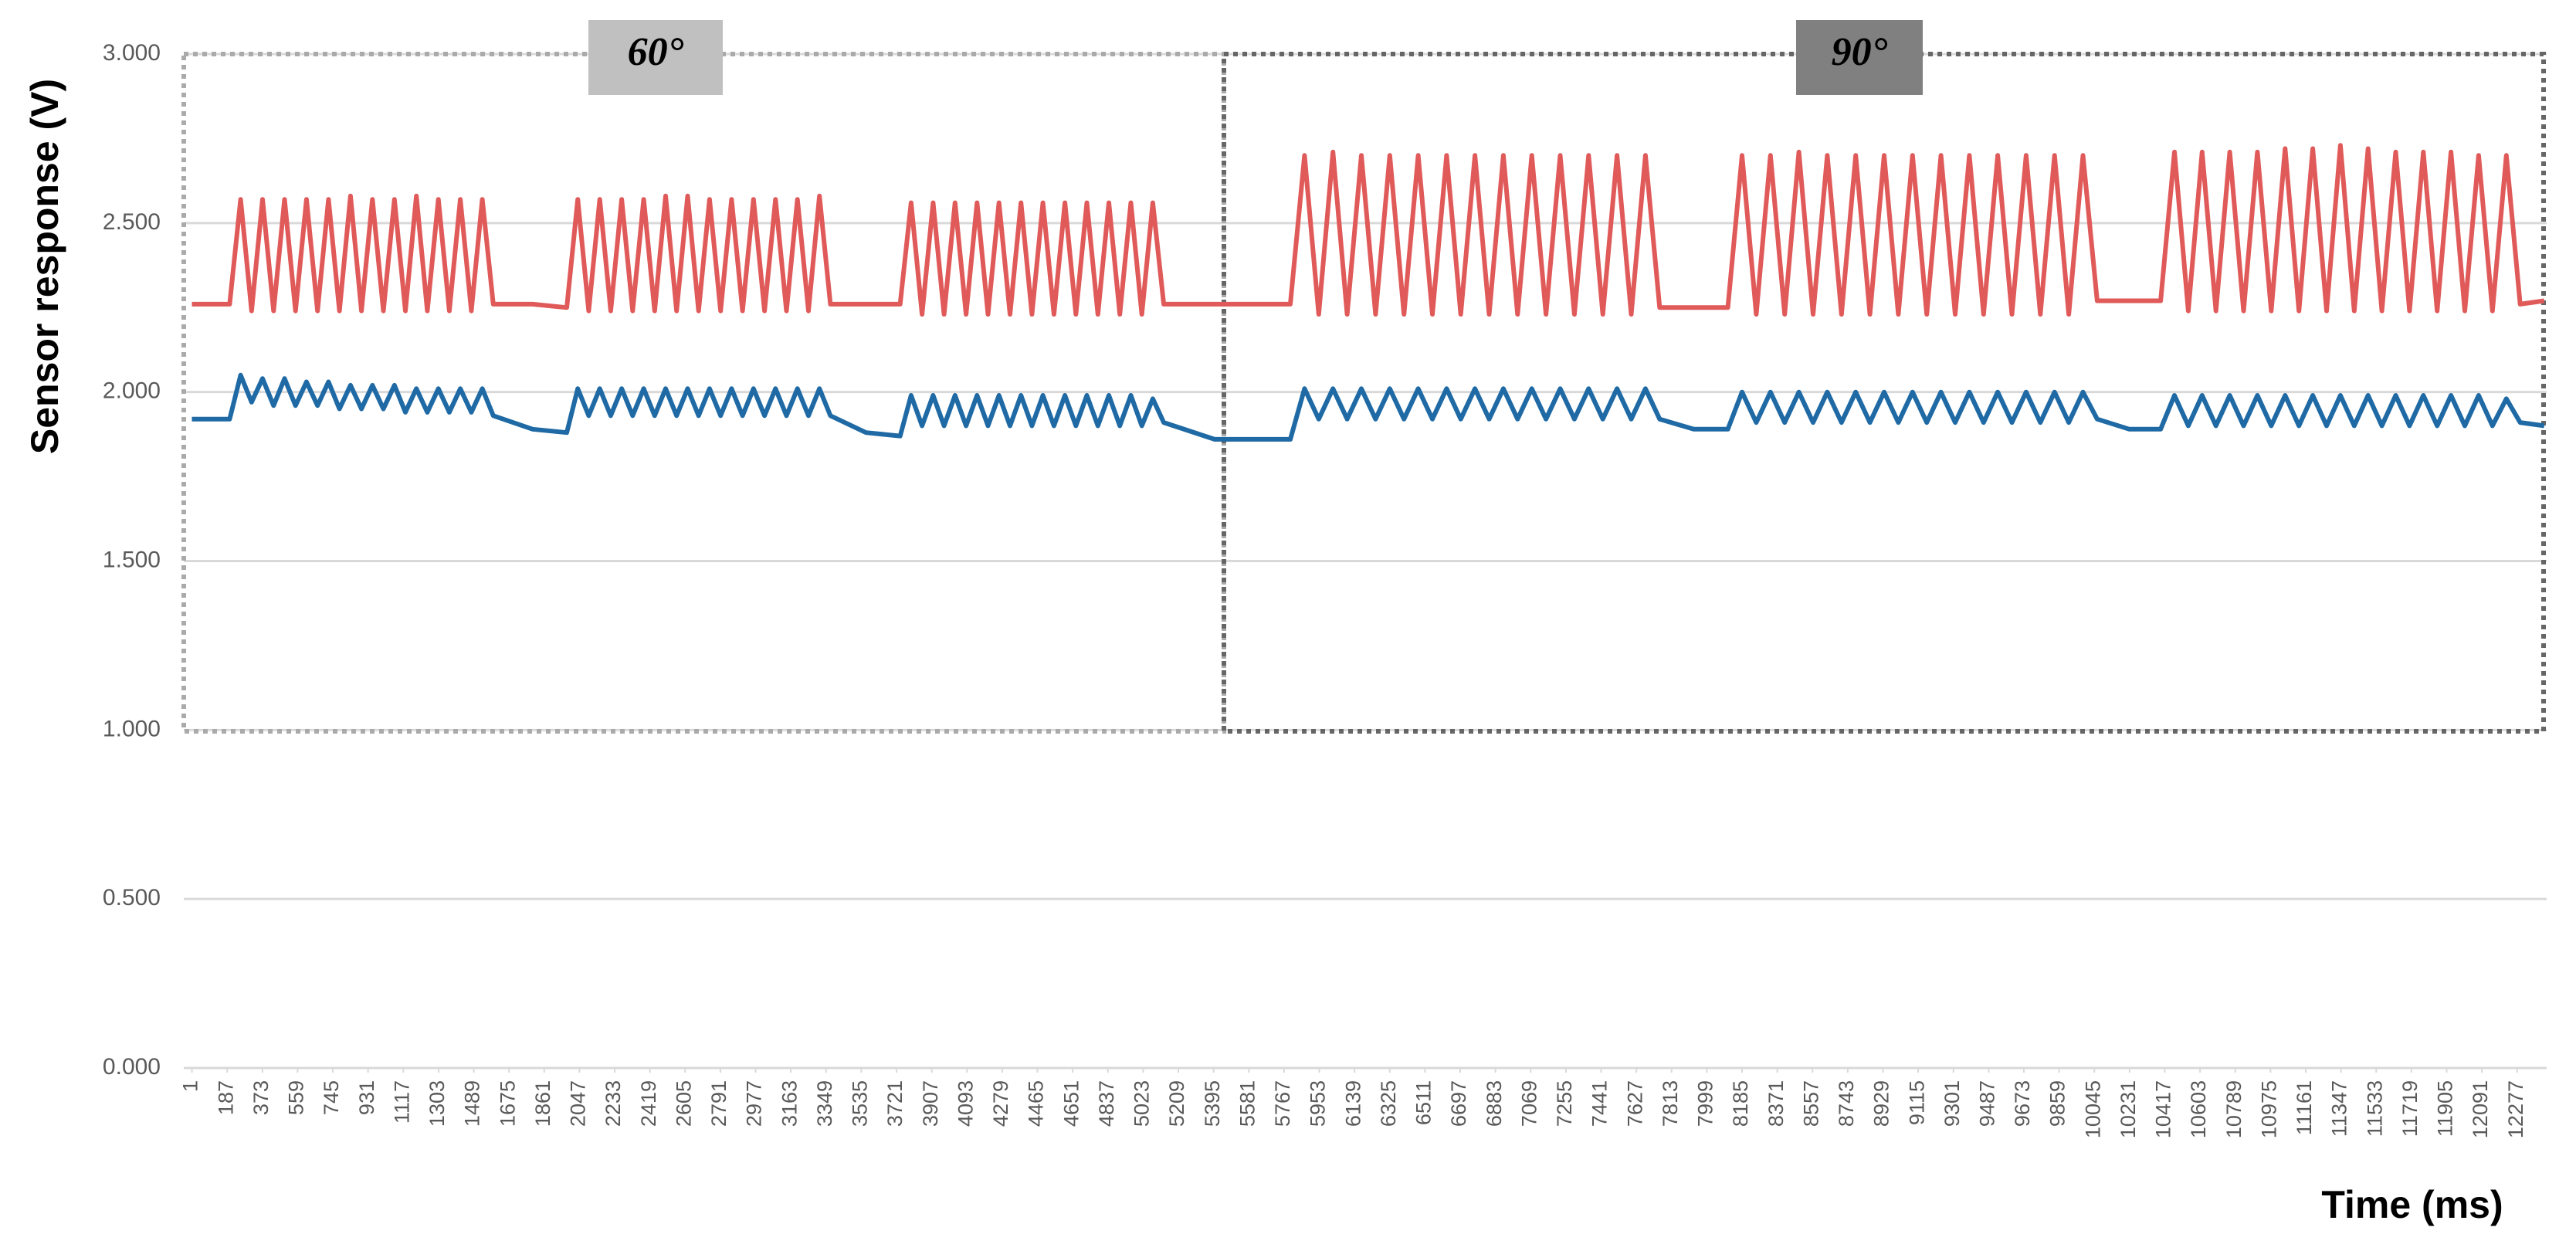  I want to click on x-tick-label: 9859, so click(2057, 1103).